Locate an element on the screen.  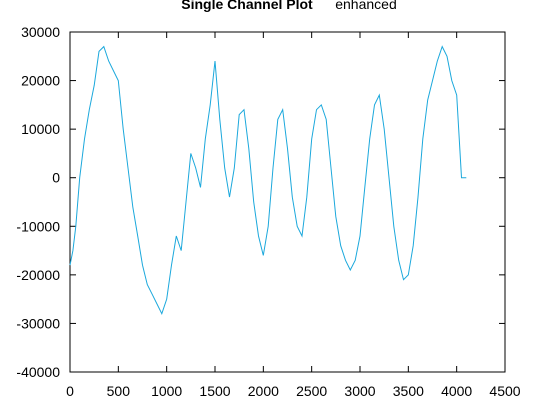
x-tick-label: 2000 is located at coordinates (263, 391).